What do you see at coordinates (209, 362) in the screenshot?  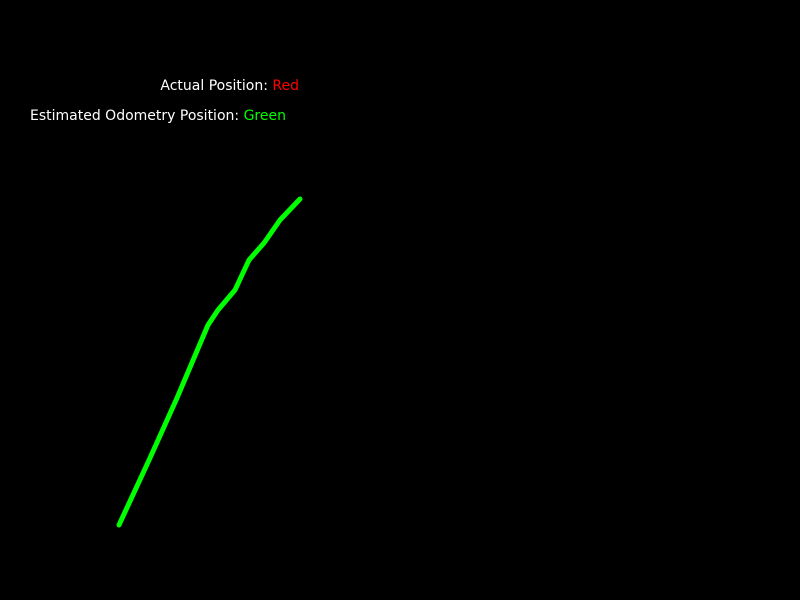 I see `estimated-odometry-path` at bounding box center [209, 362].